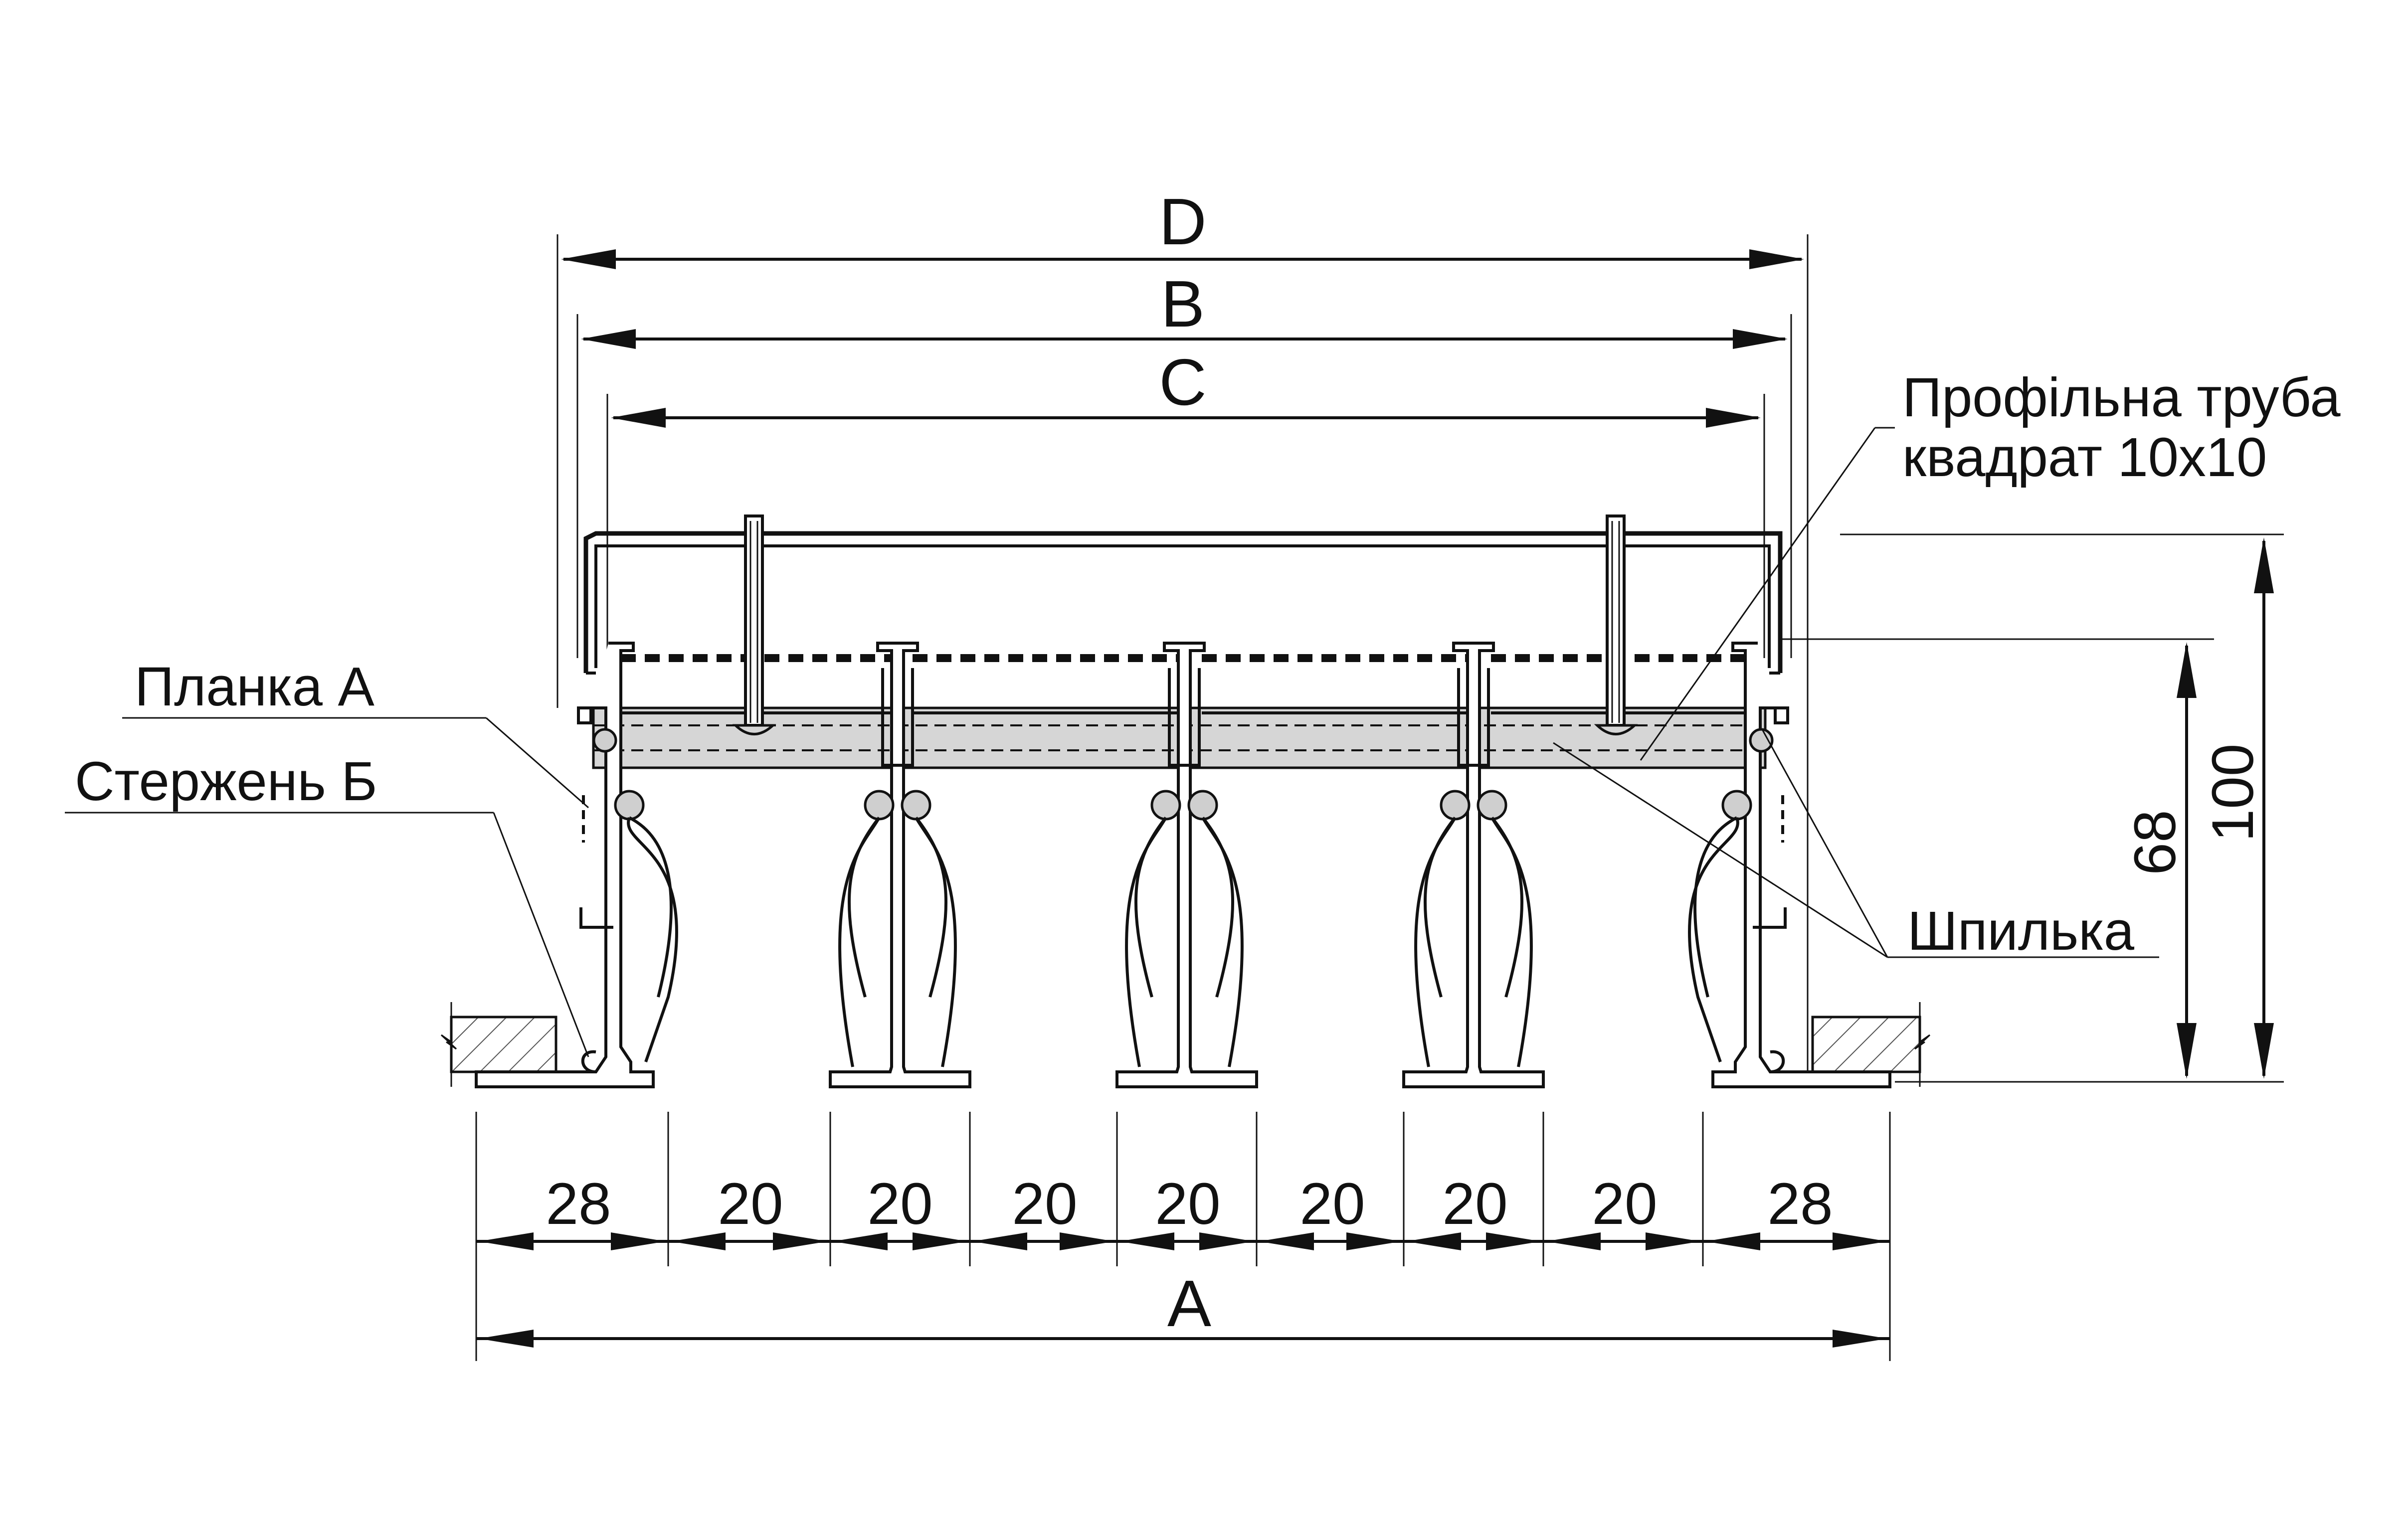 The height and width of the screenshot is (1540, 2406). Describe the element at coordinates (255, 686) in the screenshot. I see `callout-plate-label: Планка А` at that location.